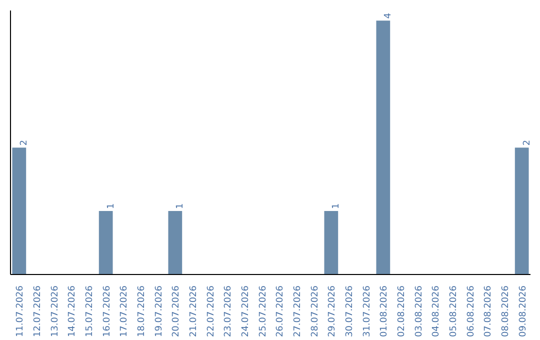  Describe the element at coordinates (454, 311) in the screenshot. I see `x-tick-label: 05.08.2026` at that location.